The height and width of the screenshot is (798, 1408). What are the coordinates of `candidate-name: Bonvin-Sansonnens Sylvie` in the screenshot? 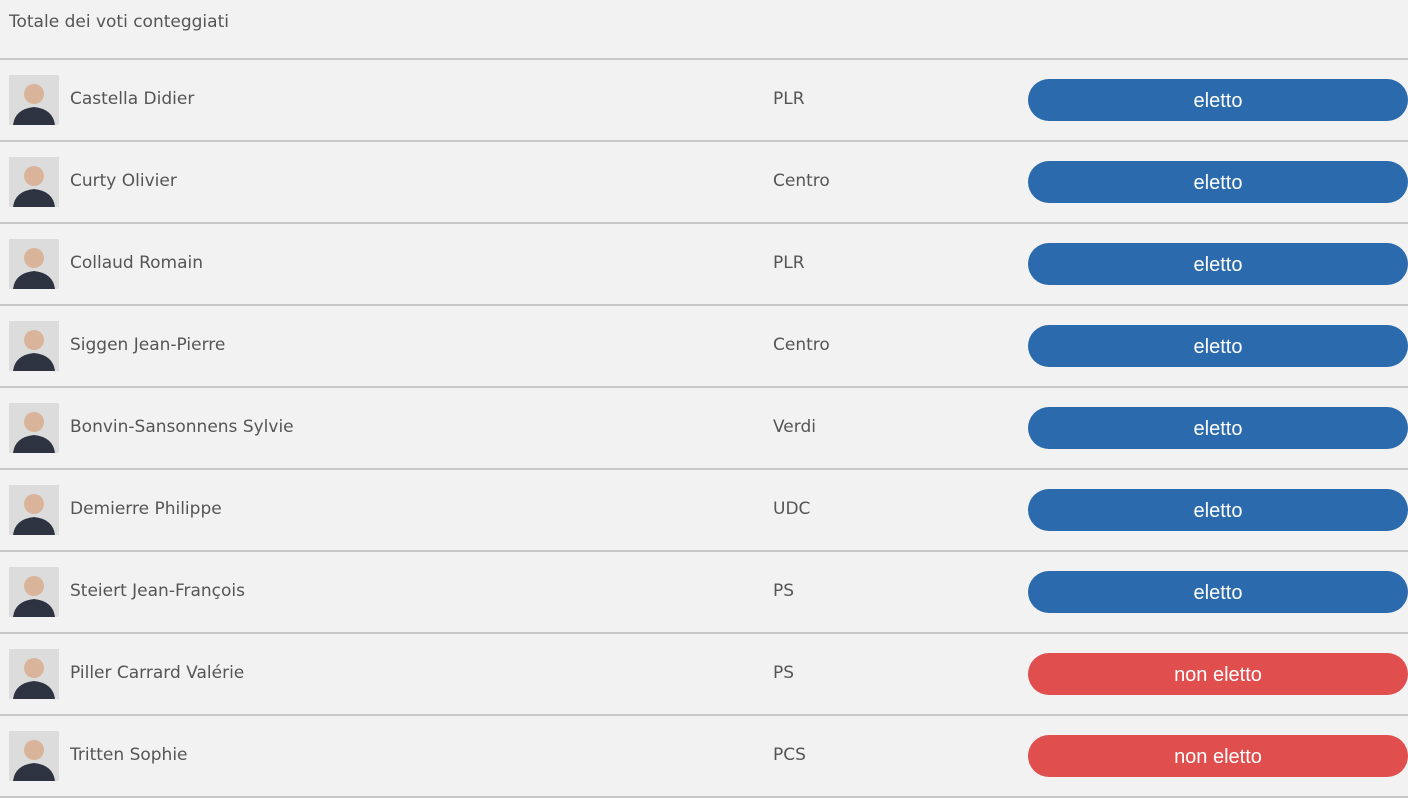 It's located at (182, 427).